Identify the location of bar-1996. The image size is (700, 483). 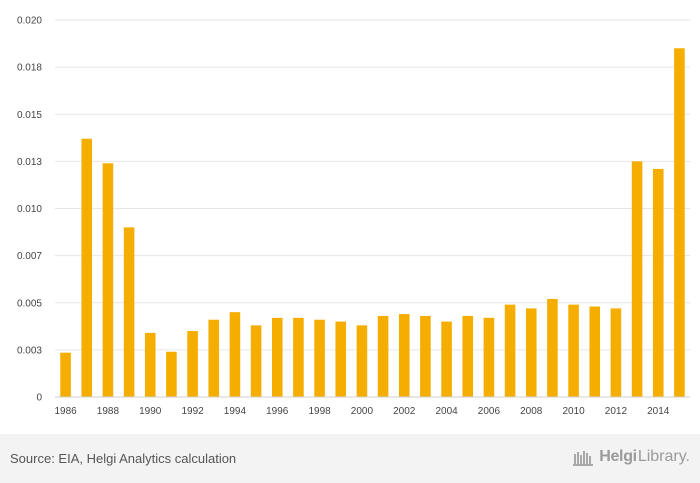
(277, 357).